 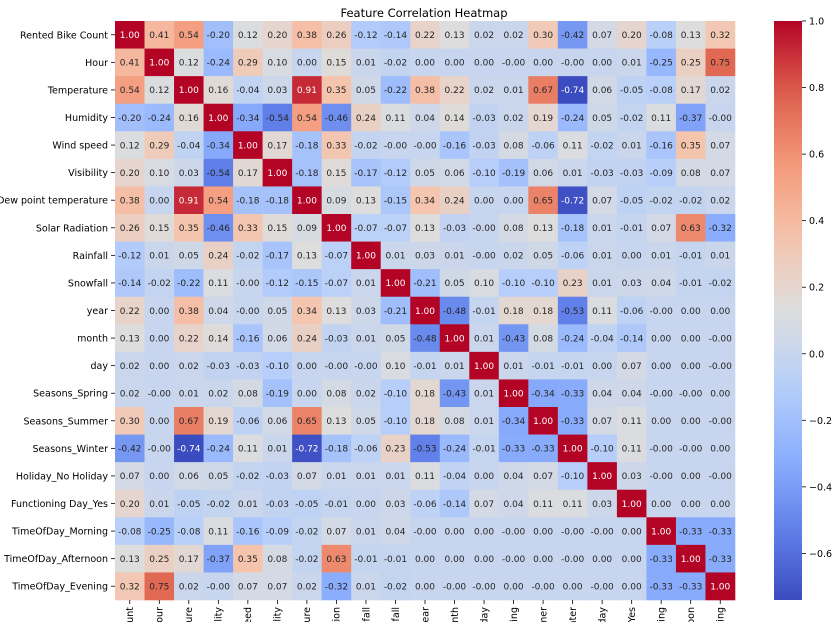 I want to click on row-label: TimeOfDay_Afternoon, so click(x=55, y=559).